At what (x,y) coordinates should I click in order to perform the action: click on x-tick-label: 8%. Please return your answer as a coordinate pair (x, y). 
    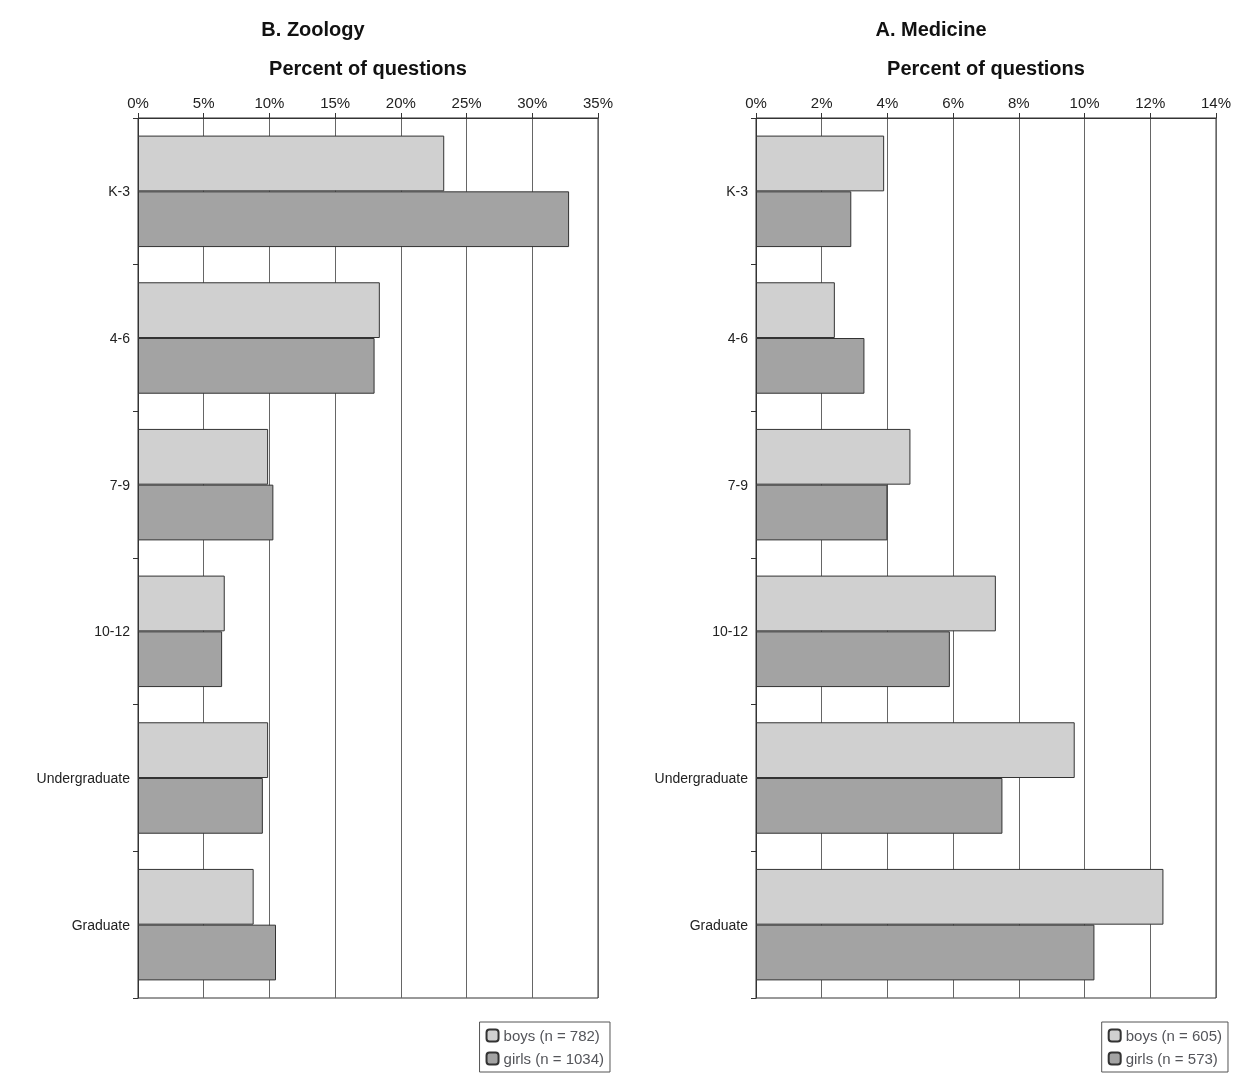
    Looking at the image, I should click on (1019, 102).